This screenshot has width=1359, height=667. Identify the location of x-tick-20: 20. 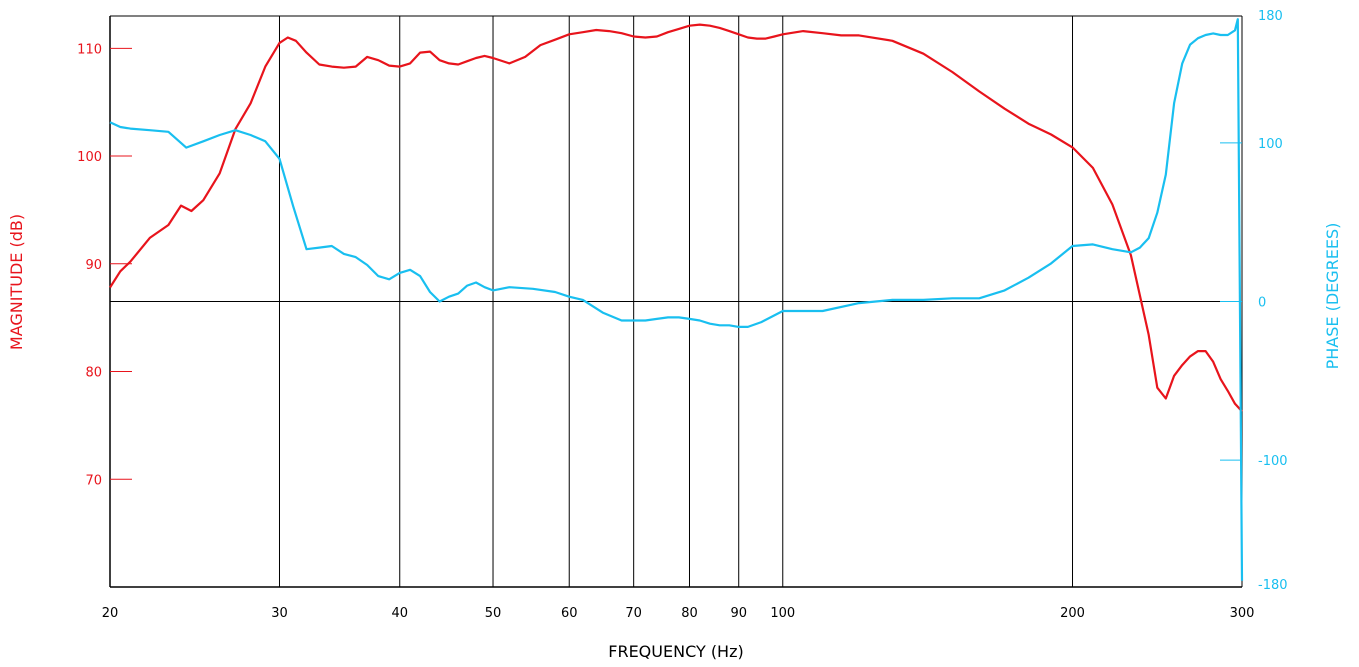
(110, 613).